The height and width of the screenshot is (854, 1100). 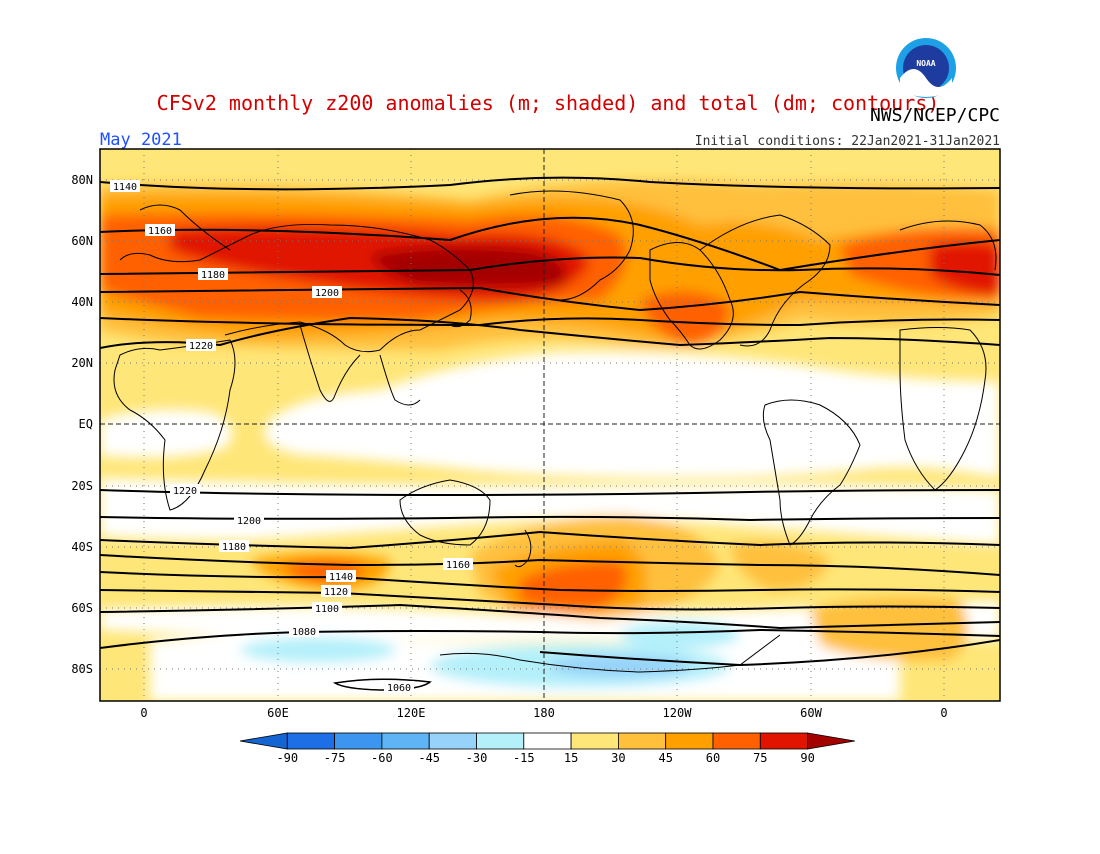 What do you see at coordinates (287, 758) in the screenshot?
I see `colorbar-tick-label: -90` at bounding box center [287, 758].